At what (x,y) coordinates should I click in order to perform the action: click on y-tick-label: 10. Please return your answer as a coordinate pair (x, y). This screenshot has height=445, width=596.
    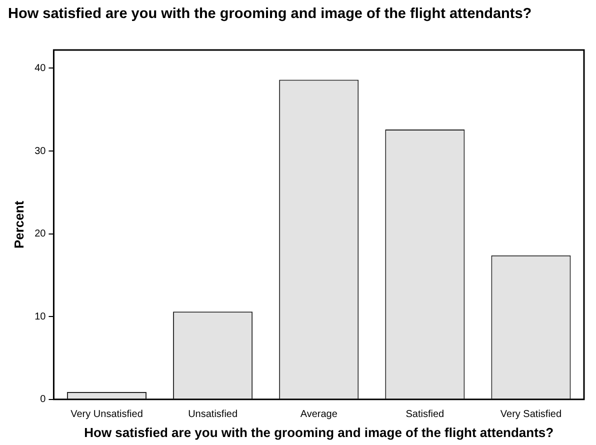
    Looking at the image, I should click on (40, 316).